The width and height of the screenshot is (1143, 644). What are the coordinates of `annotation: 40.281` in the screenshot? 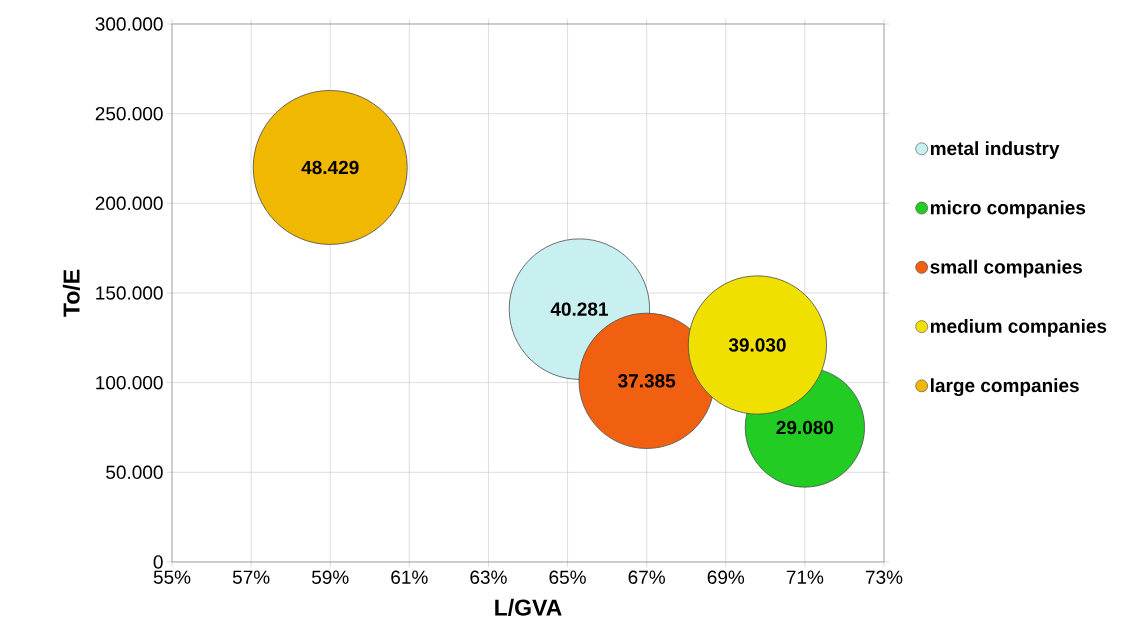 It's located at (579, 309).